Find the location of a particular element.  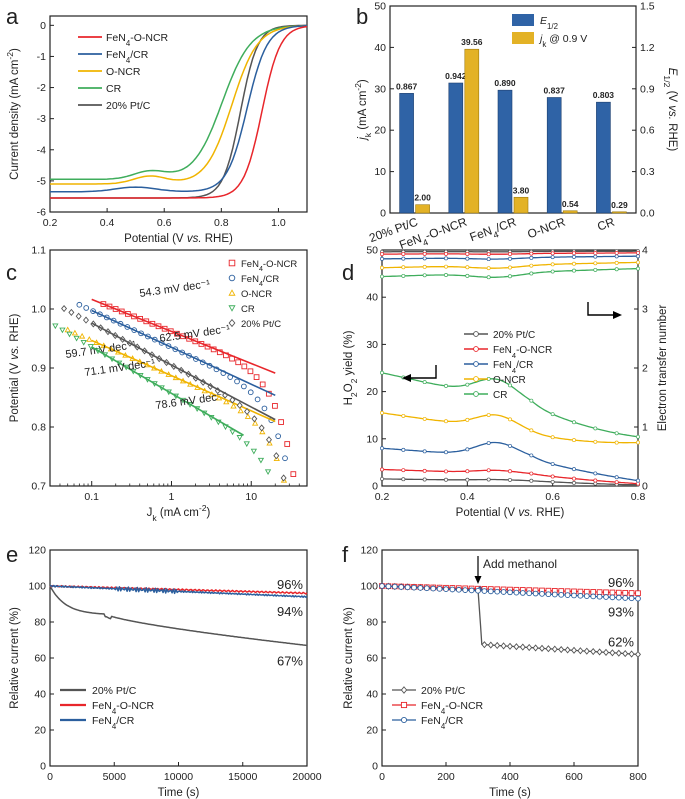

stability-curve-FeN4/CR is located at coordinates (178, 591).